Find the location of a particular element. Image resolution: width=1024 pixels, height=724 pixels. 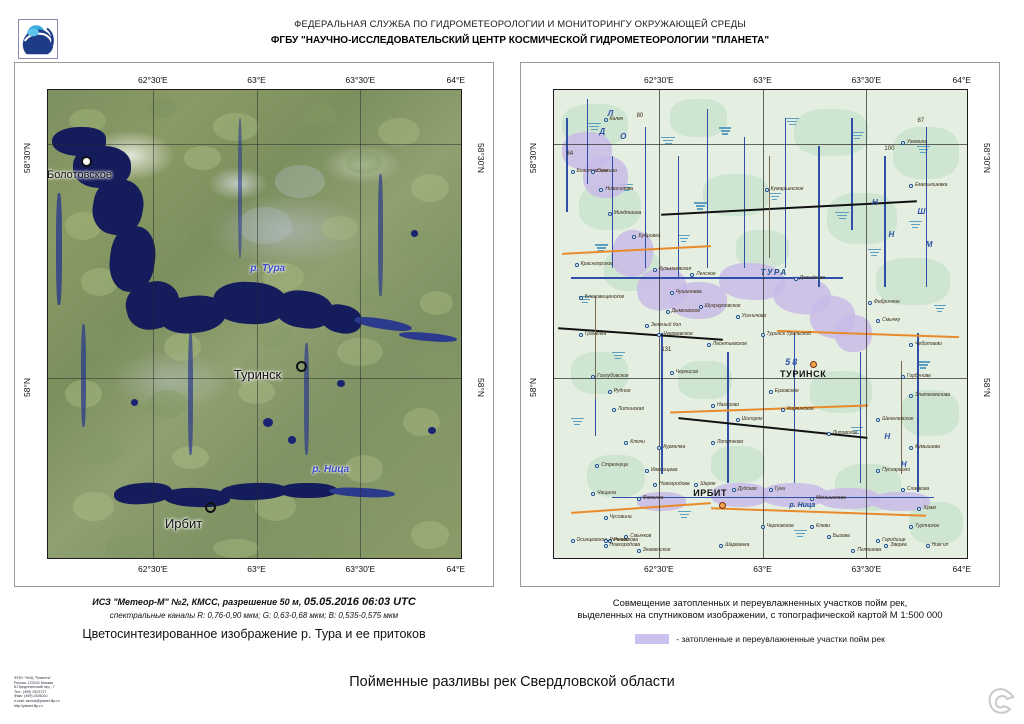

village-marker: Кумарьинское is located at coordinates (784, 189).